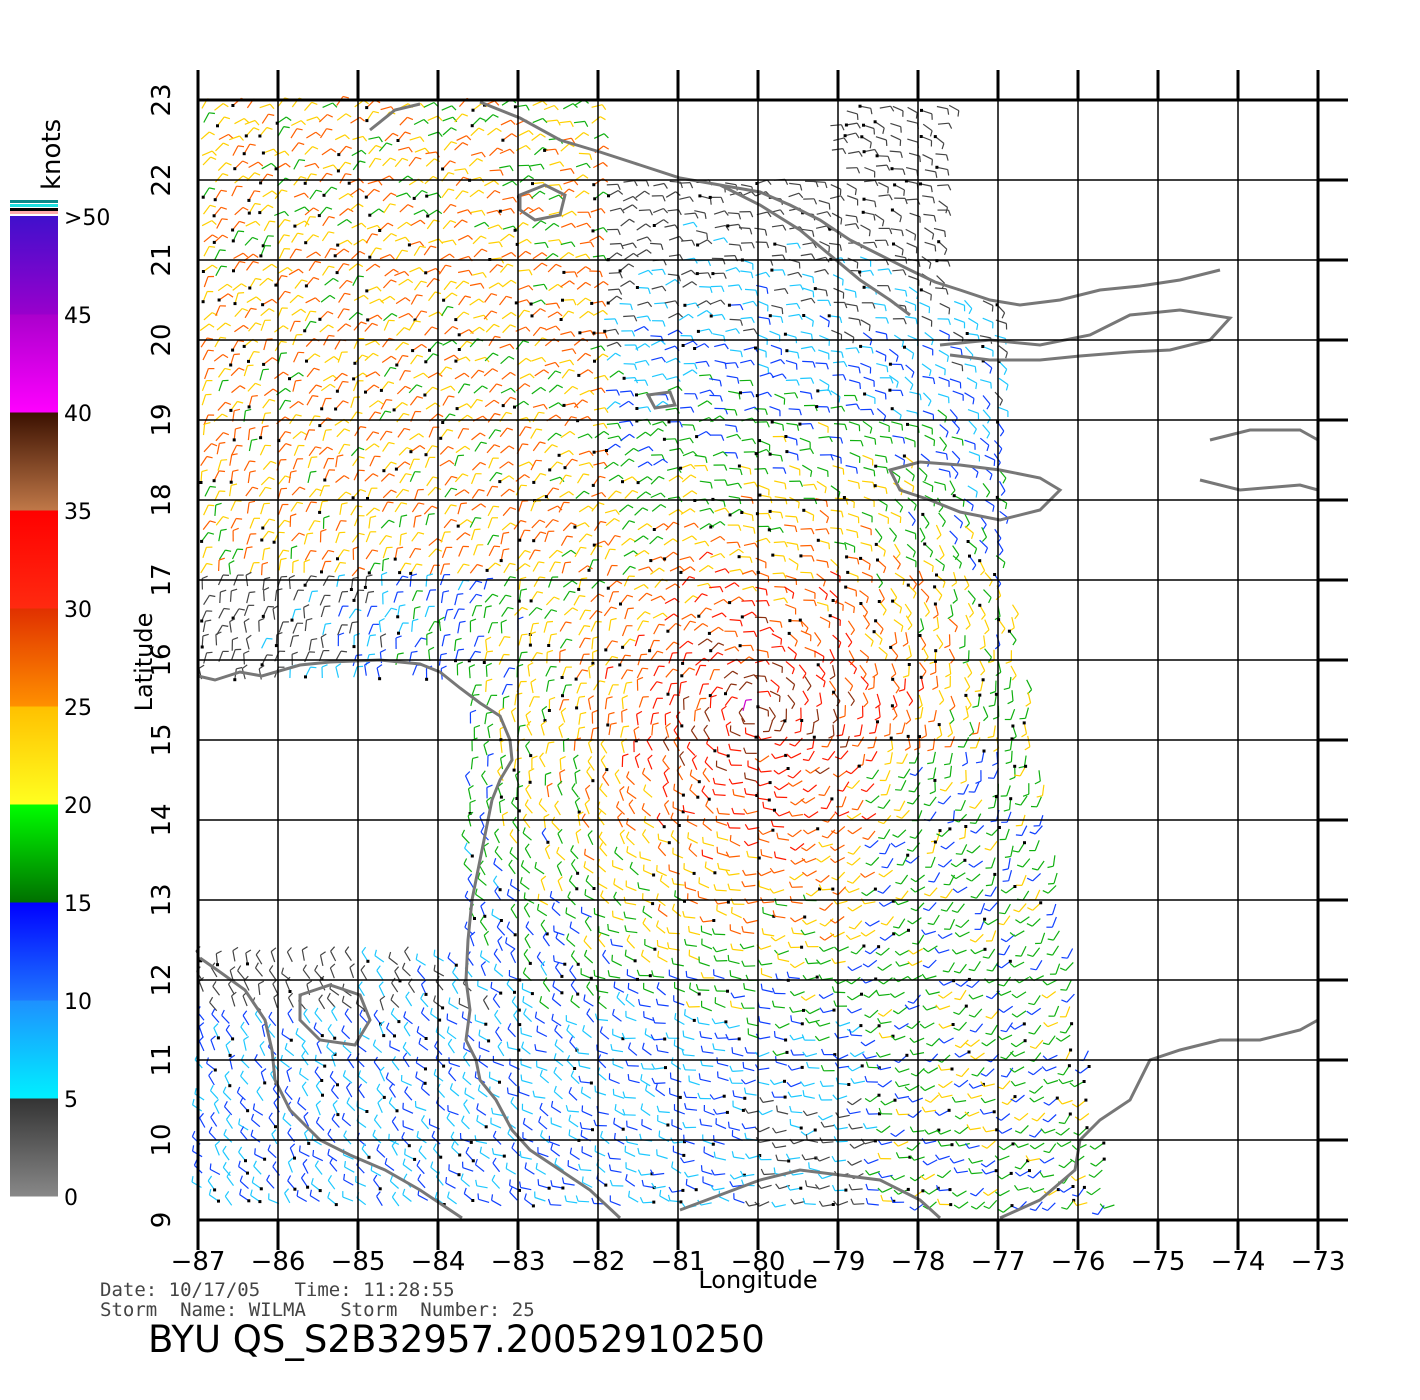  I want to click on wind-barb-feather-2049, so click(908, 722).